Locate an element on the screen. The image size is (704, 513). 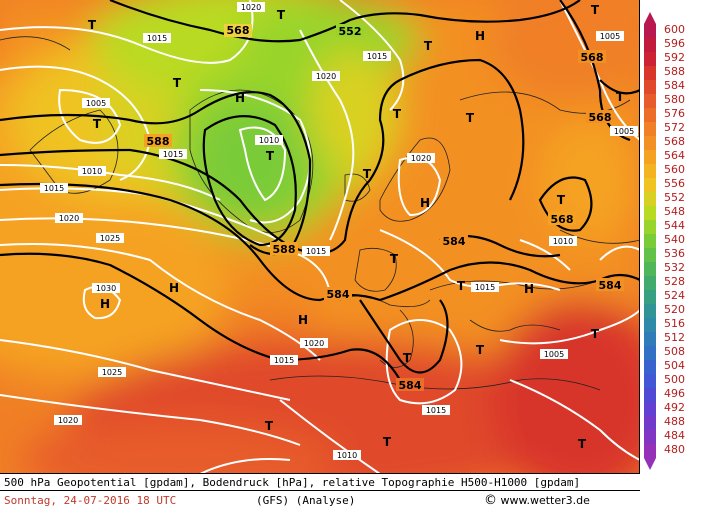
legend-bottom-arrow is located at coordinates (650, 464).